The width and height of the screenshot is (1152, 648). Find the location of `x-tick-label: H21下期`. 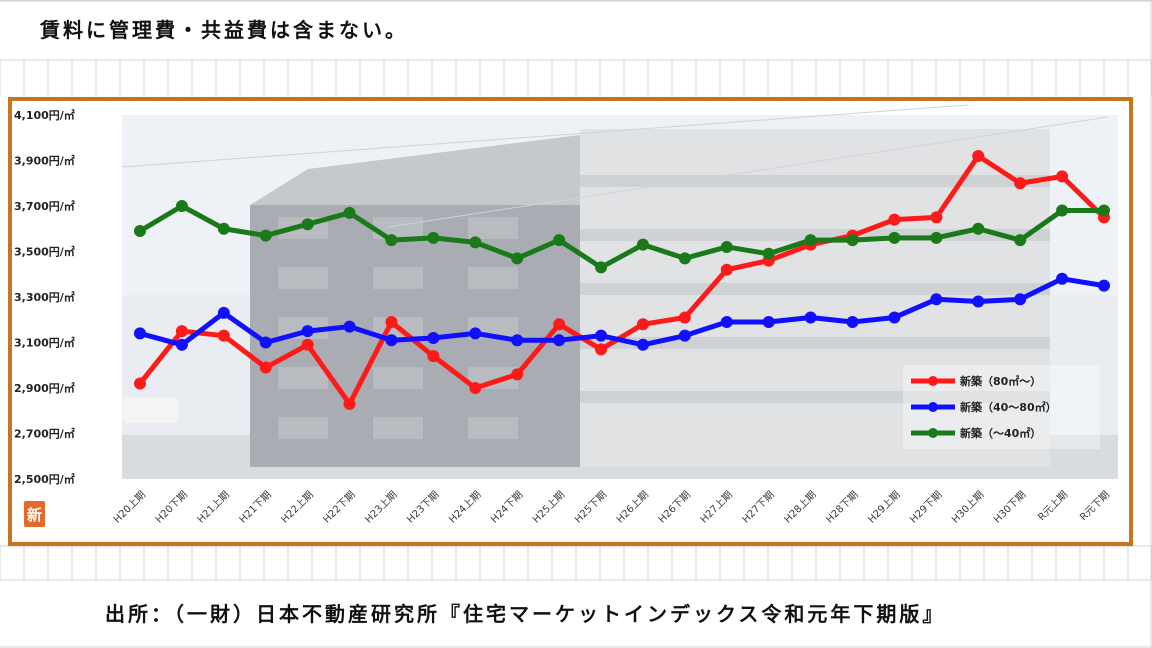

x-tick-label: H21下期 is located at coordinates (255, 507).